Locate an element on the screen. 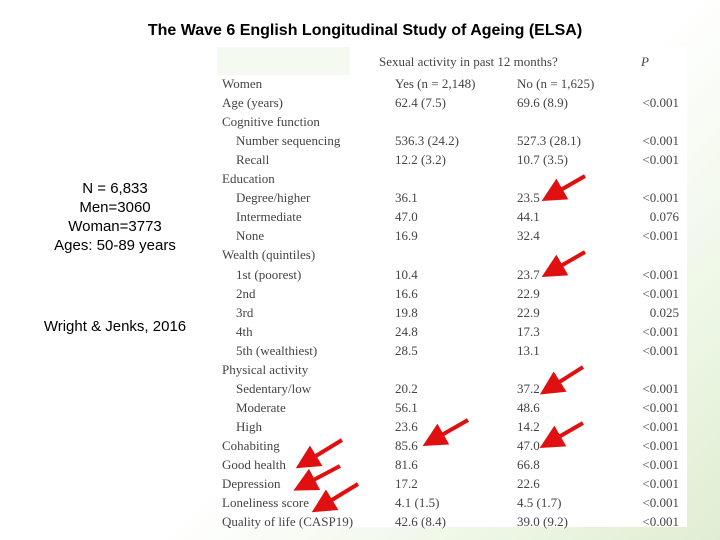 This screenshot has width=720, height=540. cell-no: 4.5 (1.7) is located at coordinates (539, 503).